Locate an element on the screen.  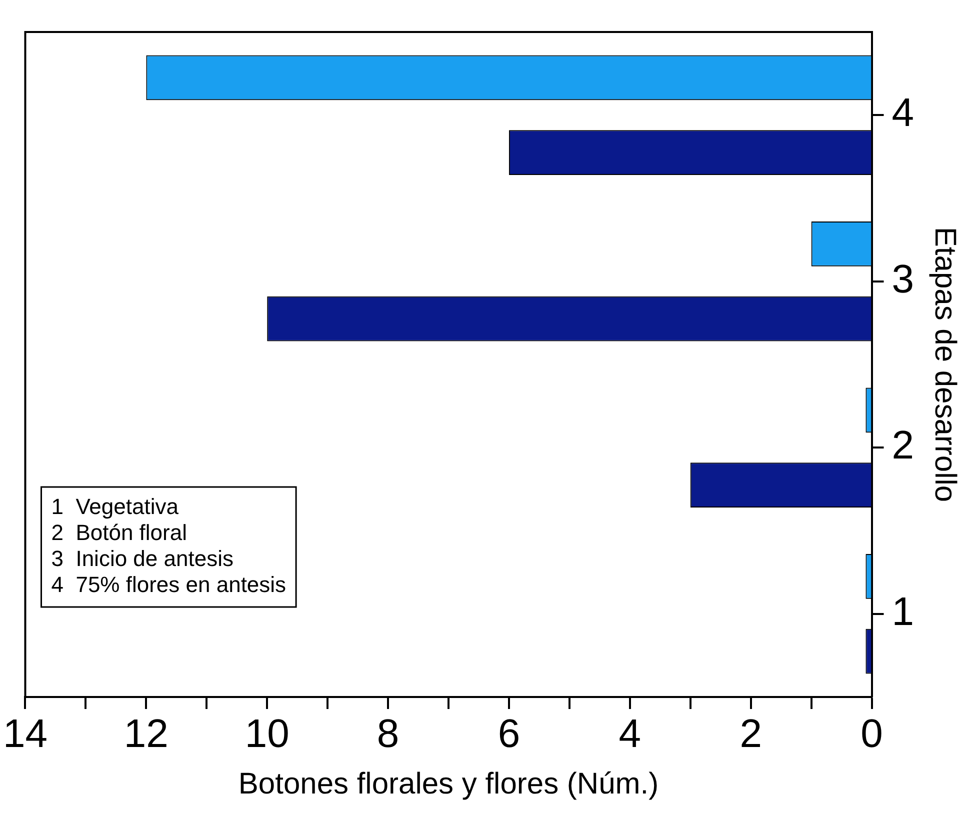
x-tick-label: 0 is located at coordinates (871, 734).